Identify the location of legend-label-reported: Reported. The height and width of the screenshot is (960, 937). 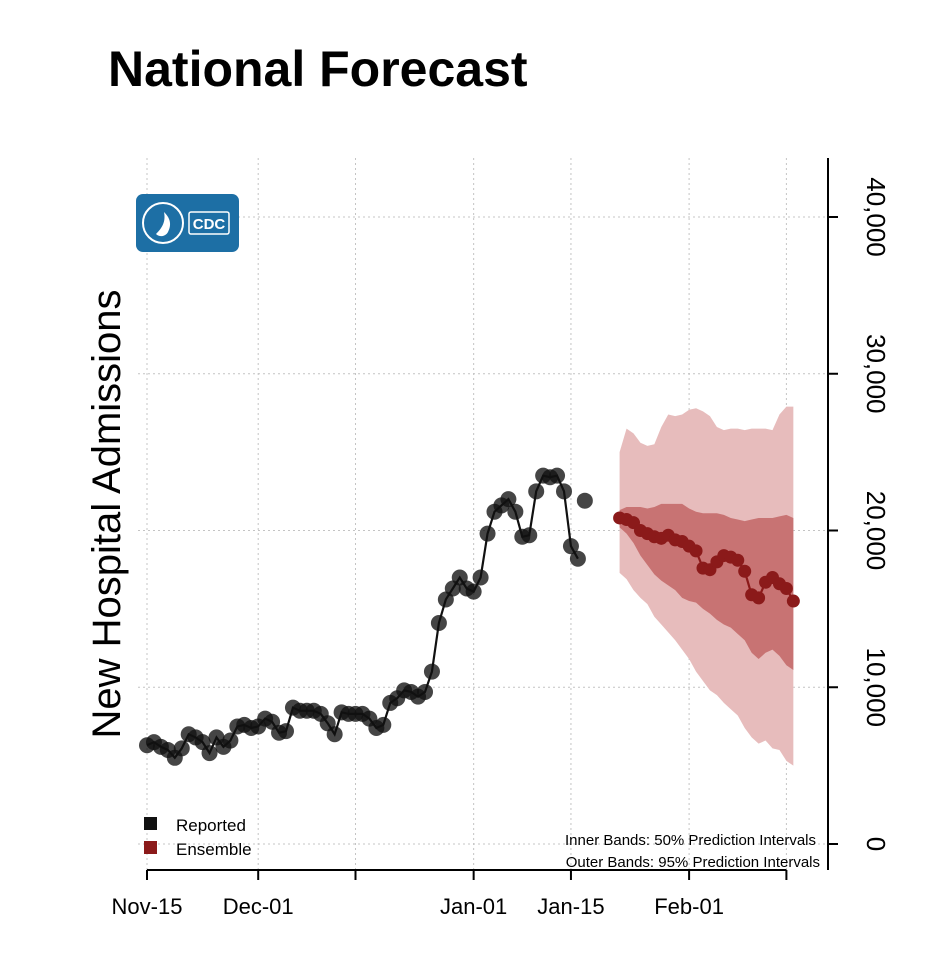
(211, 825).